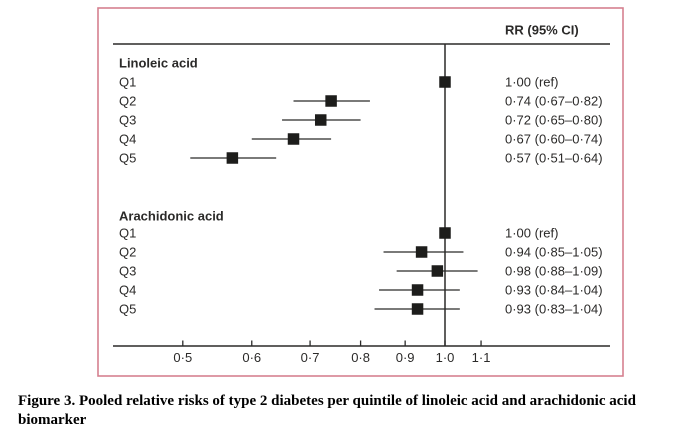  I want to click on axis-tick-label: 0·6, so click(251, 357).